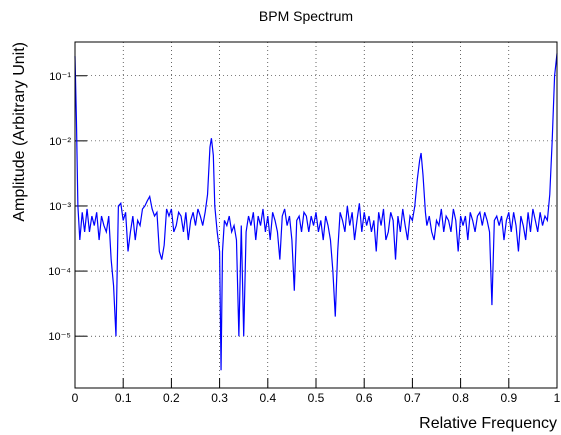  What do you see at coordinates (75, 398) in the screenshot?
I see `x-tick-label: 0` at bounding box center [75, 398].